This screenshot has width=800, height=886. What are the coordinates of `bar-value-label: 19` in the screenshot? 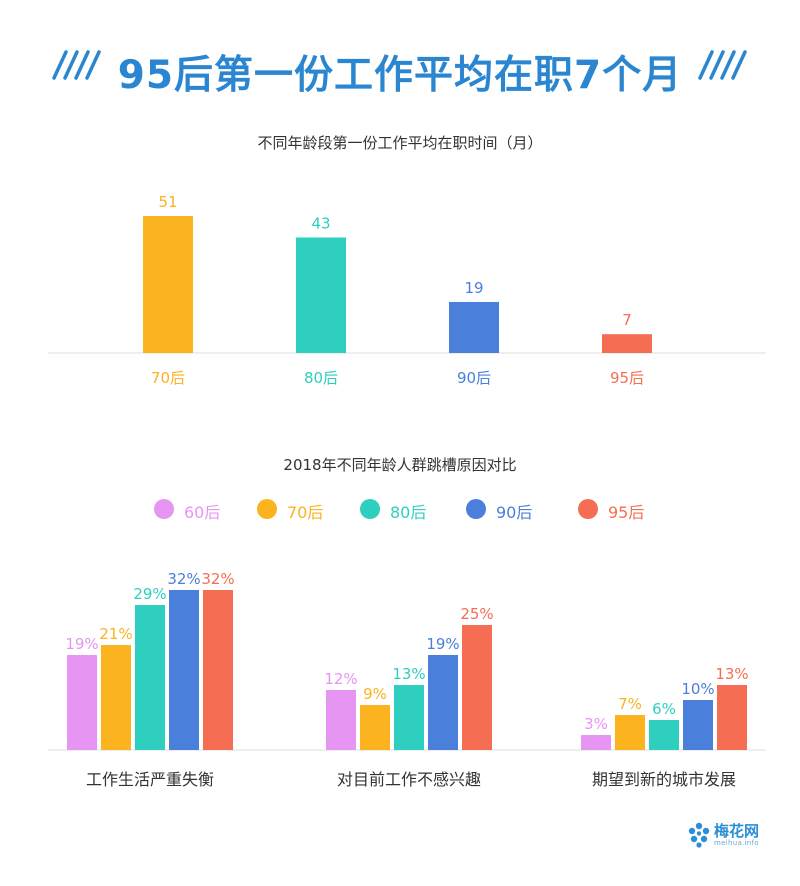 It's located at (473, 288).